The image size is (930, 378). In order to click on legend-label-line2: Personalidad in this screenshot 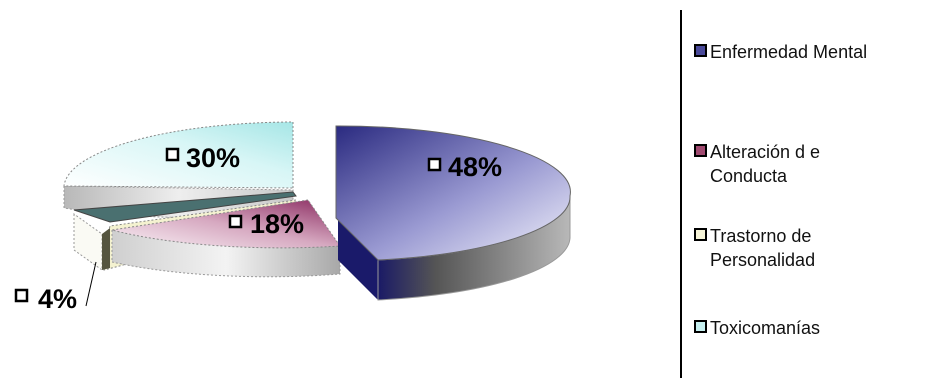, I will do `click(763, 260)`.